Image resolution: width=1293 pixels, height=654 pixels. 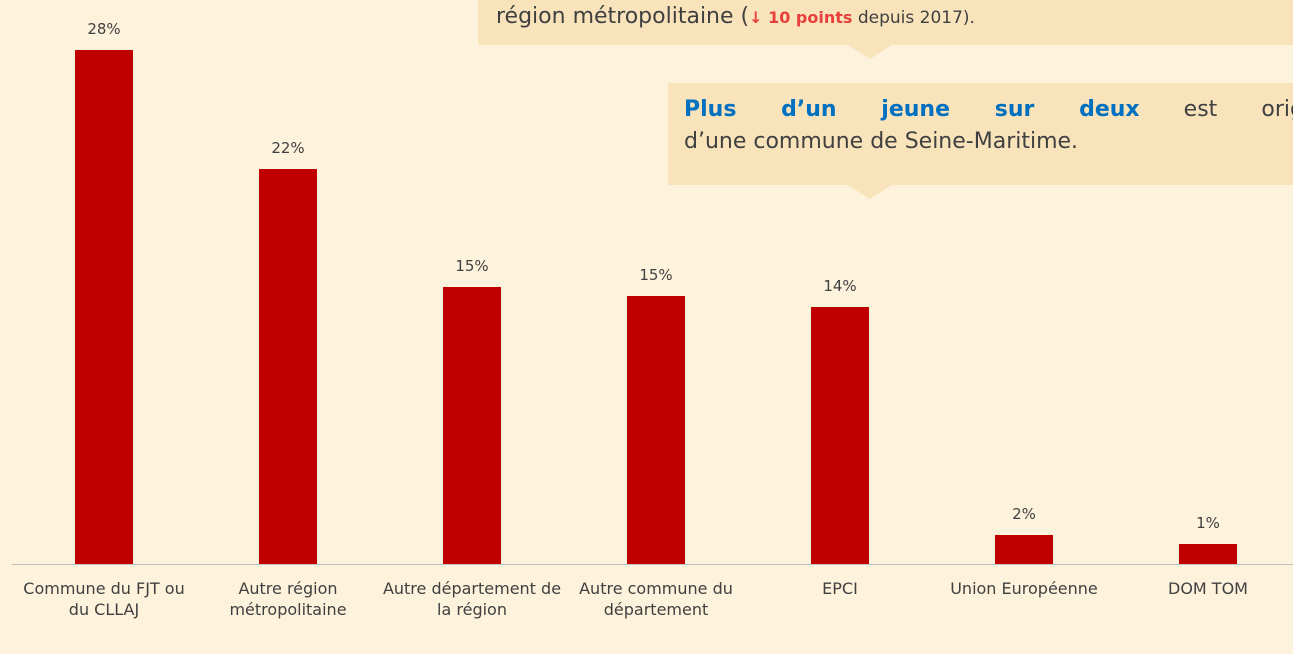 What do you see at coordinates (1024, 588) in the screenshot?
I see `x-tick-label: Union Européenne` at bounding box center [1024, 588].